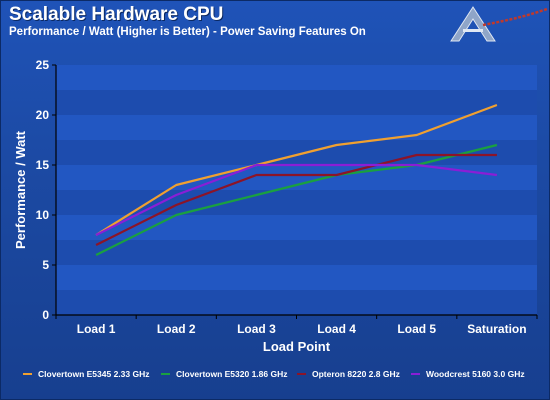  Describe the element at coordinates (116, 14) in the screenshot. I see `chart-title: Scalable Hardware CPU` at that location.